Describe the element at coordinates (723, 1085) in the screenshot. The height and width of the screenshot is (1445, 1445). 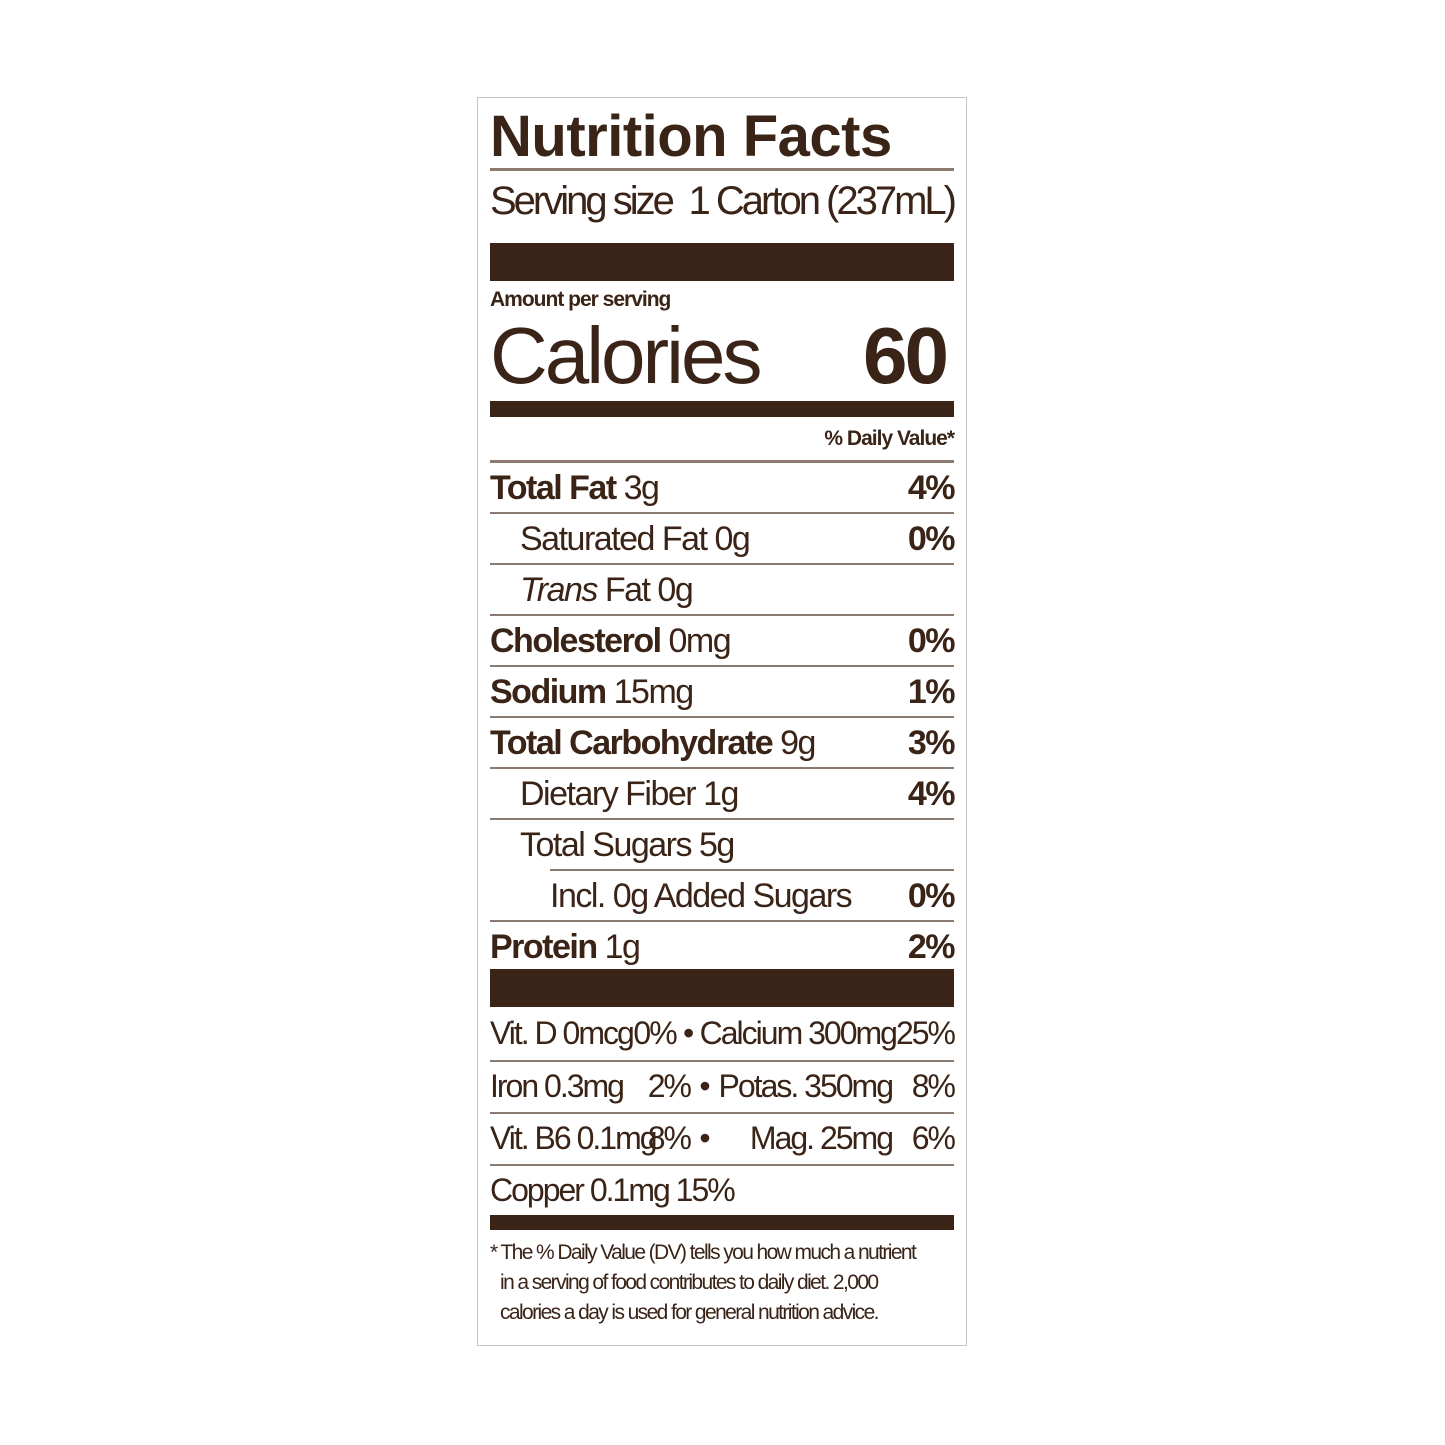
I see `vitamin-row: Iron 0.3mg 2% • Potas. 350mg 8%` at that location.